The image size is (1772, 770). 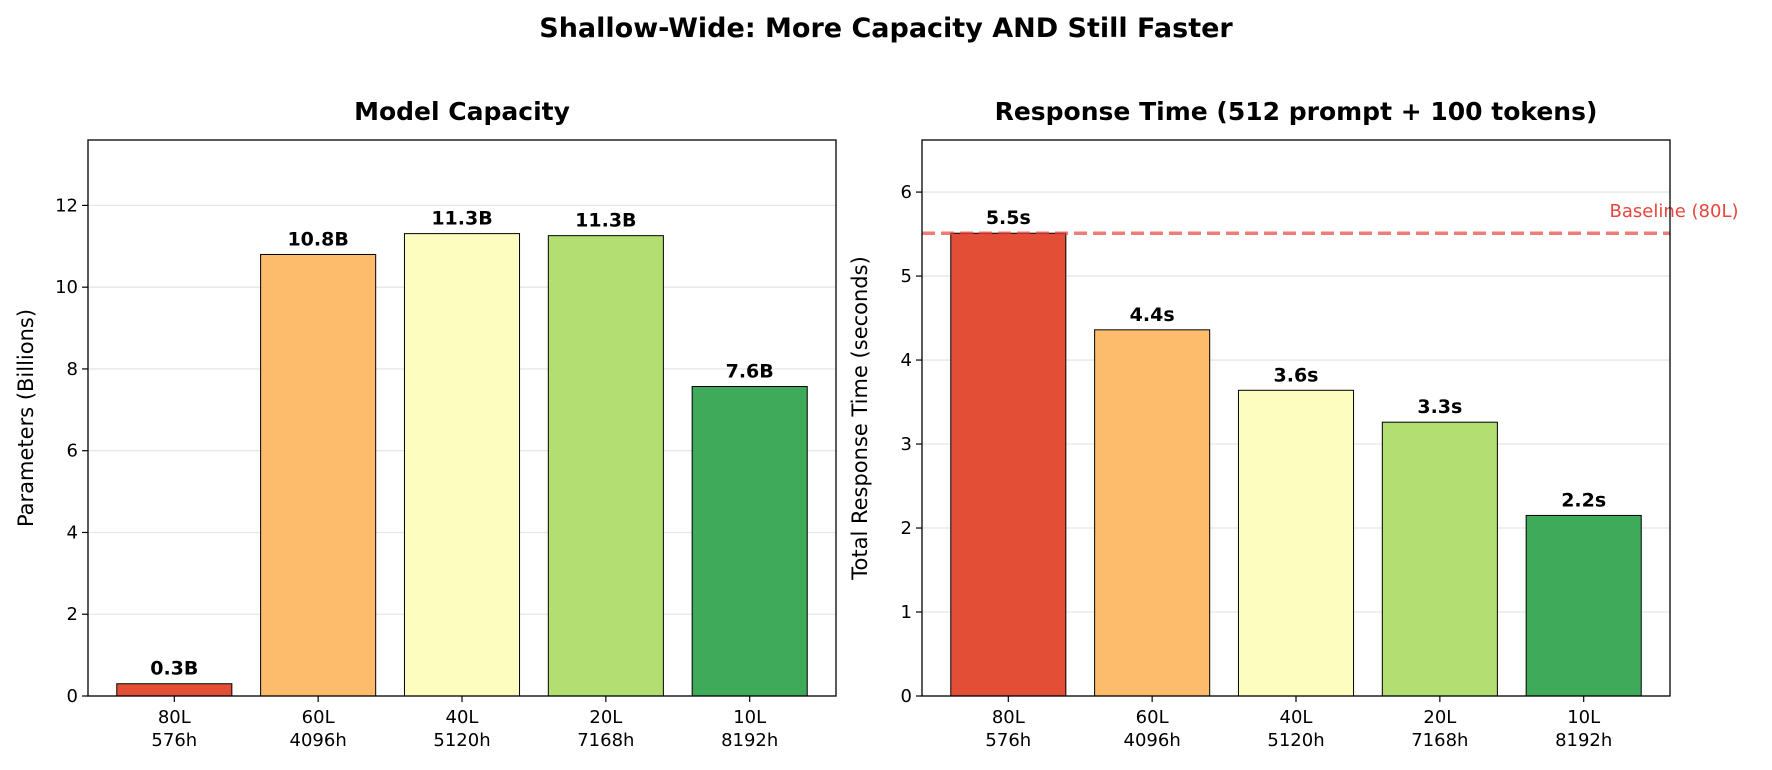 I want to click on data-label: 0.3B, so click(x=174, y=669).